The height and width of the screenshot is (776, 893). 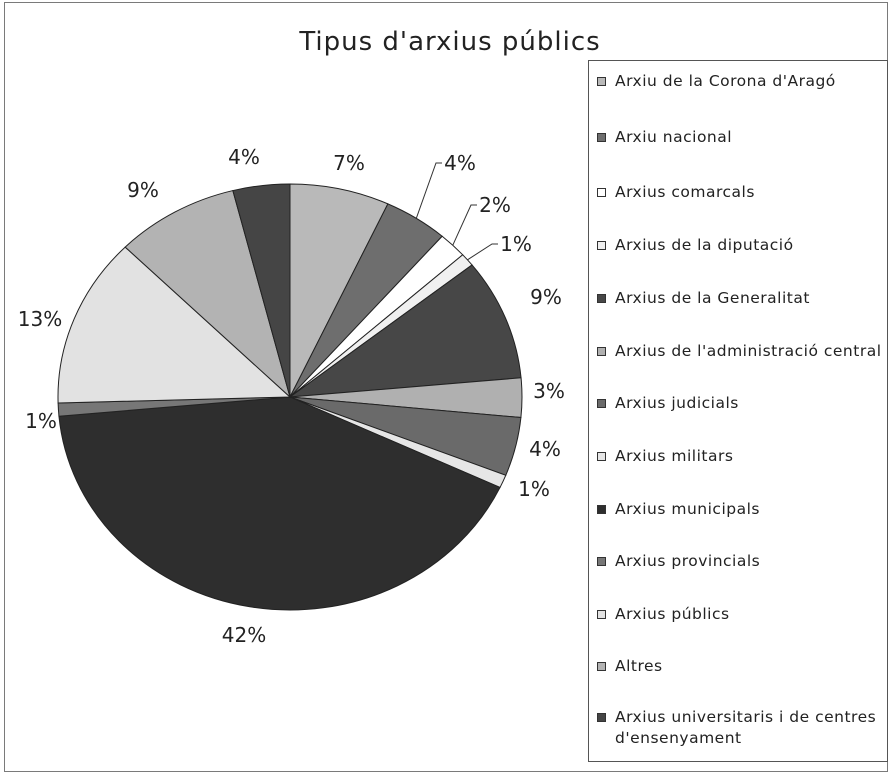 I want to click on legend-item: Arxius militars, so click(x=740, y=456).